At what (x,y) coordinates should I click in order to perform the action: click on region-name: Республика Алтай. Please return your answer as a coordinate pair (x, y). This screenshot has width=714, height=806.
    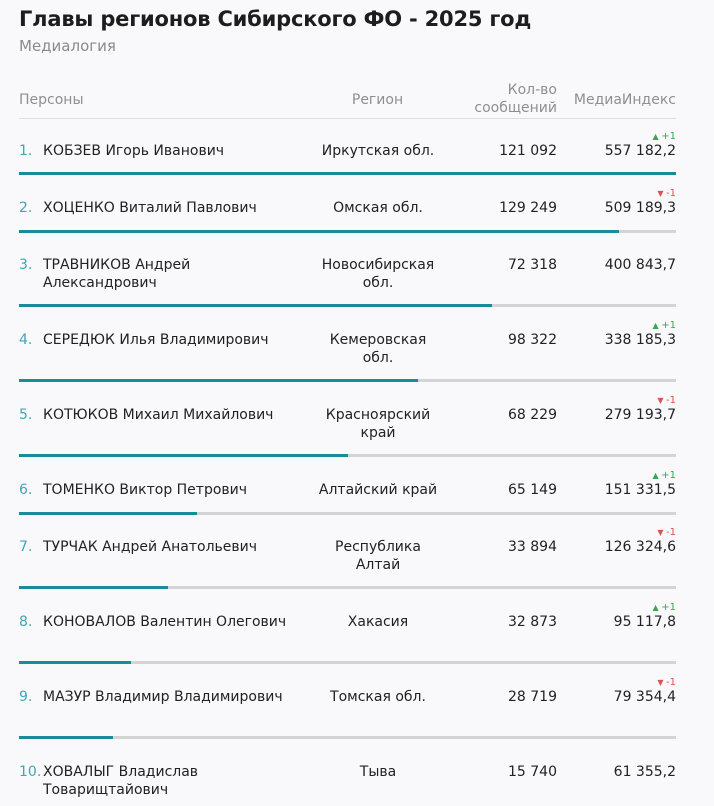
    Looking at the image, I should click on (378, 556).